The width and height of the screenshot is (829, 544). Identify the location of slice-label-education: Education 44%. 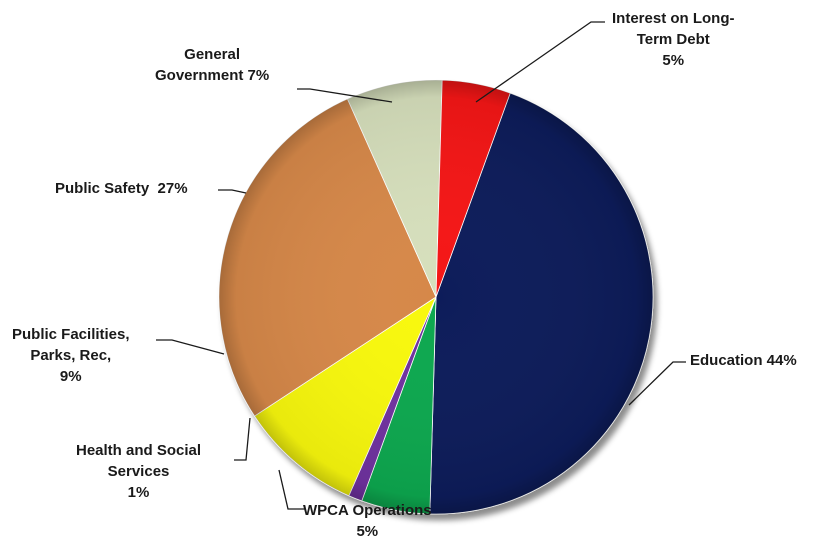
(743, 360).